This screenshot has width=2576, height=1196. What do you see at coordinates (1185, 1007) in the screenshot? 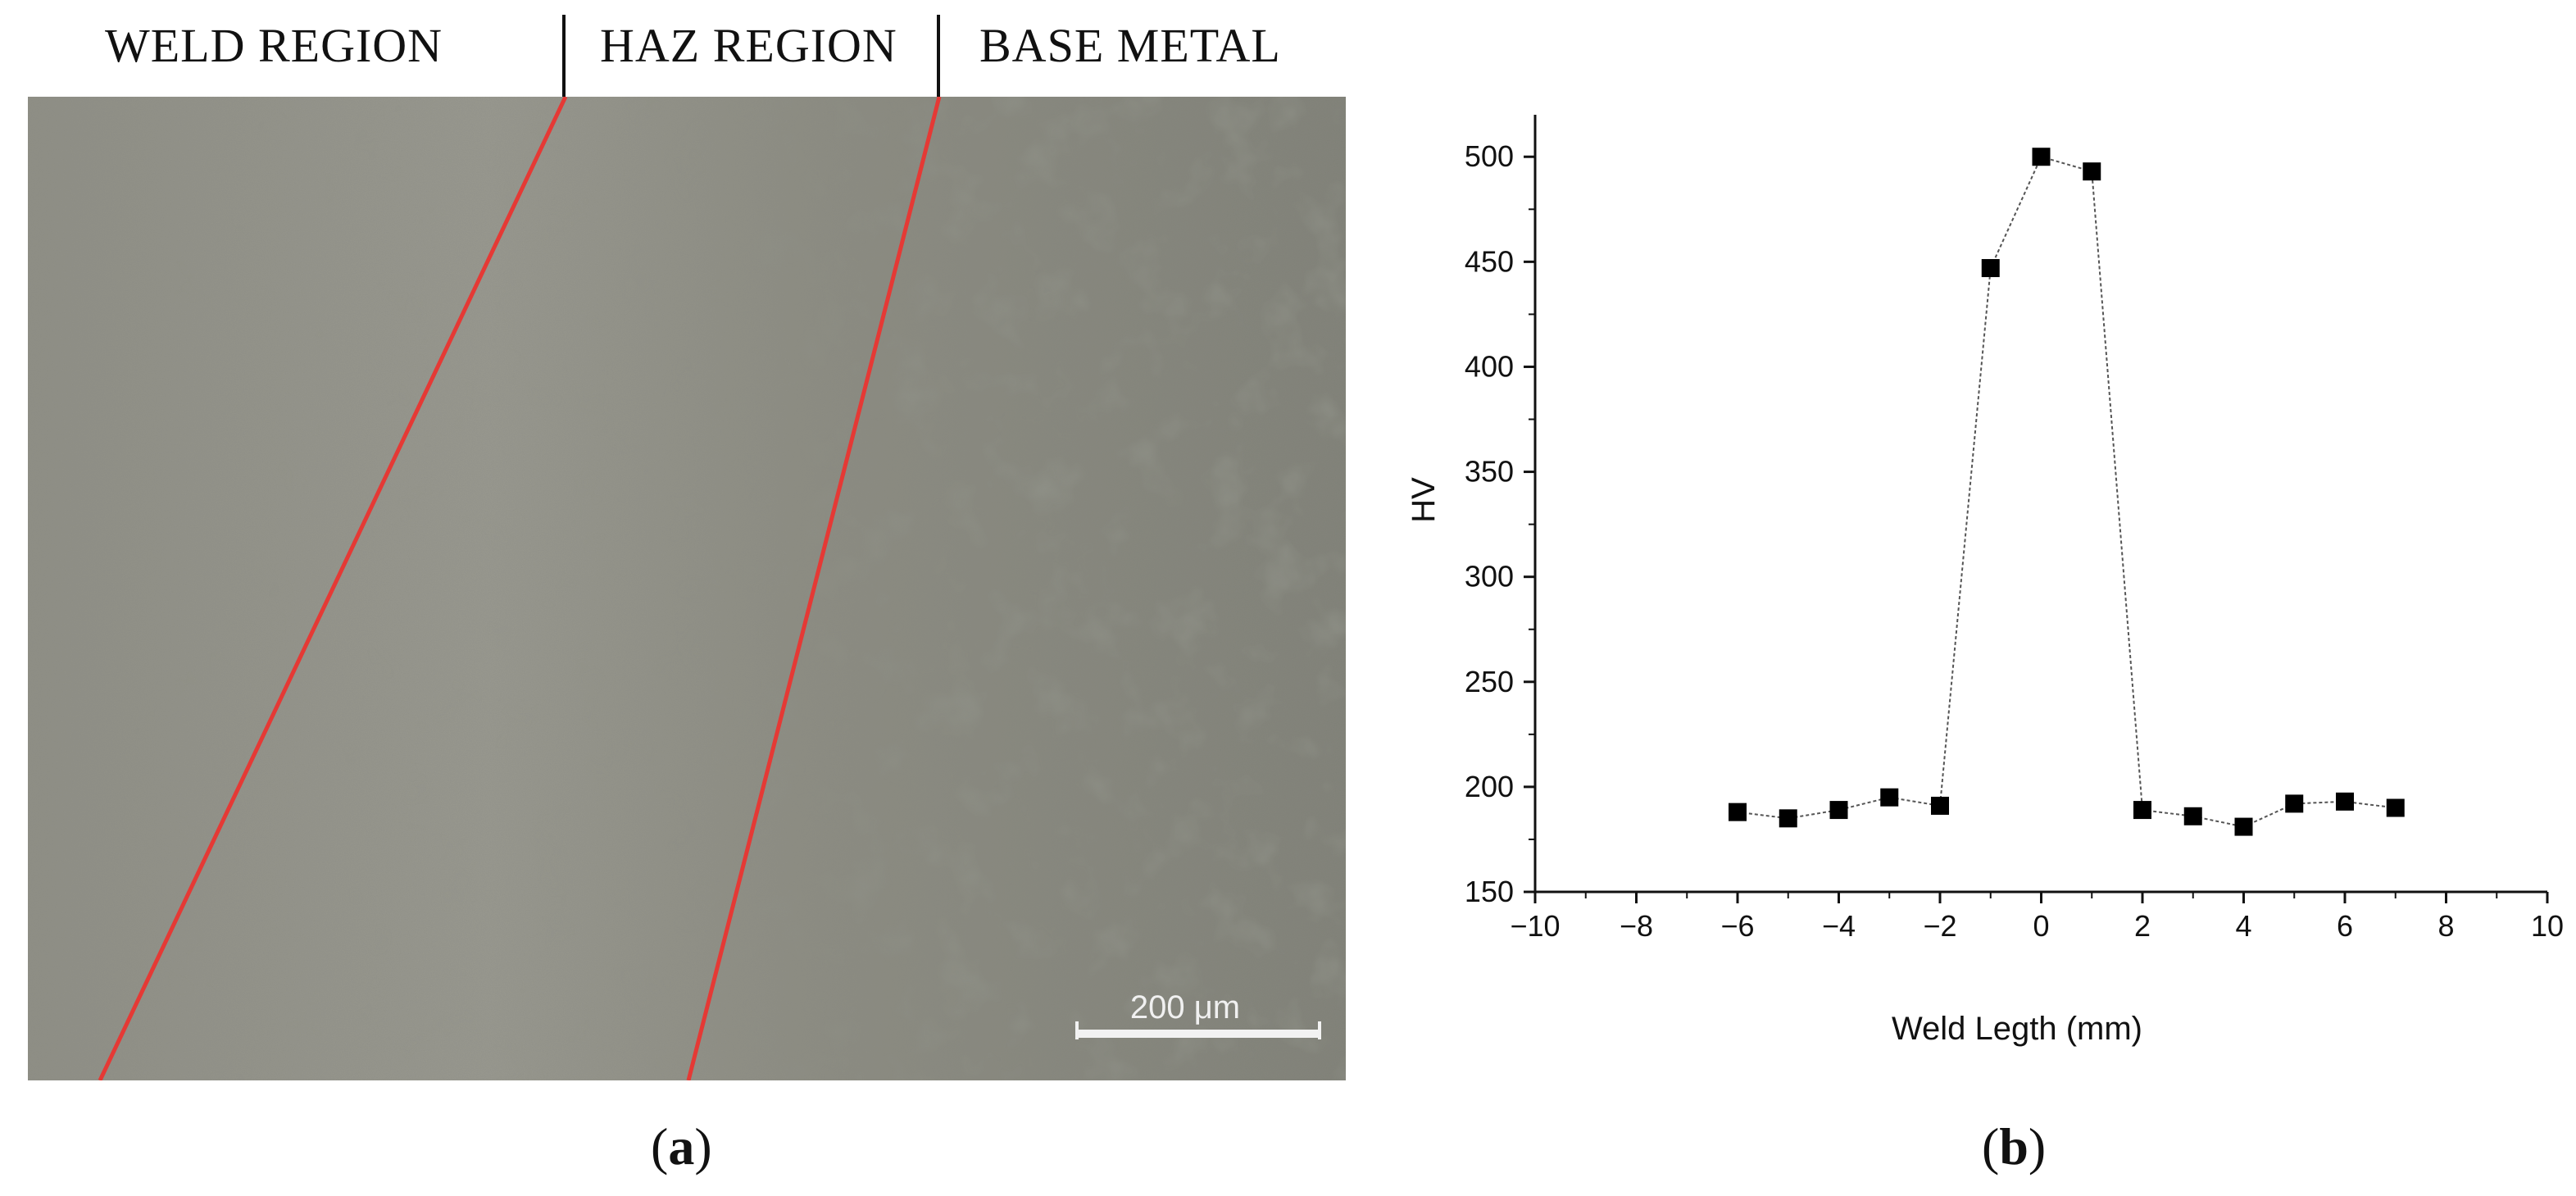
I see `scale-bar-label: 200 μm` at bounding box center [1185, 1007].